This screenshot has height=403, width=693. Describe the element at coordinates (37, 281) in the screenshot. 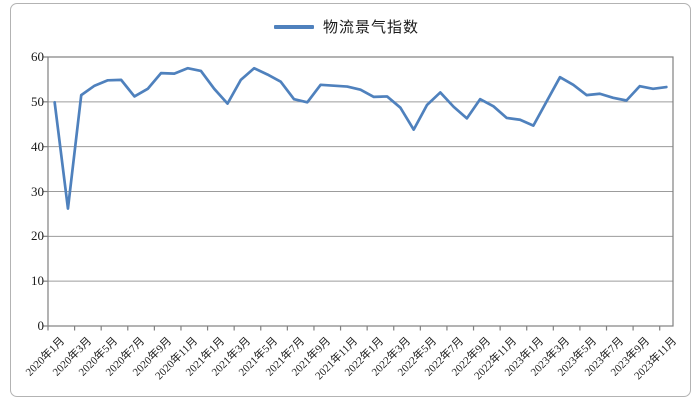

I see `y-axis-label: 10` at that location.